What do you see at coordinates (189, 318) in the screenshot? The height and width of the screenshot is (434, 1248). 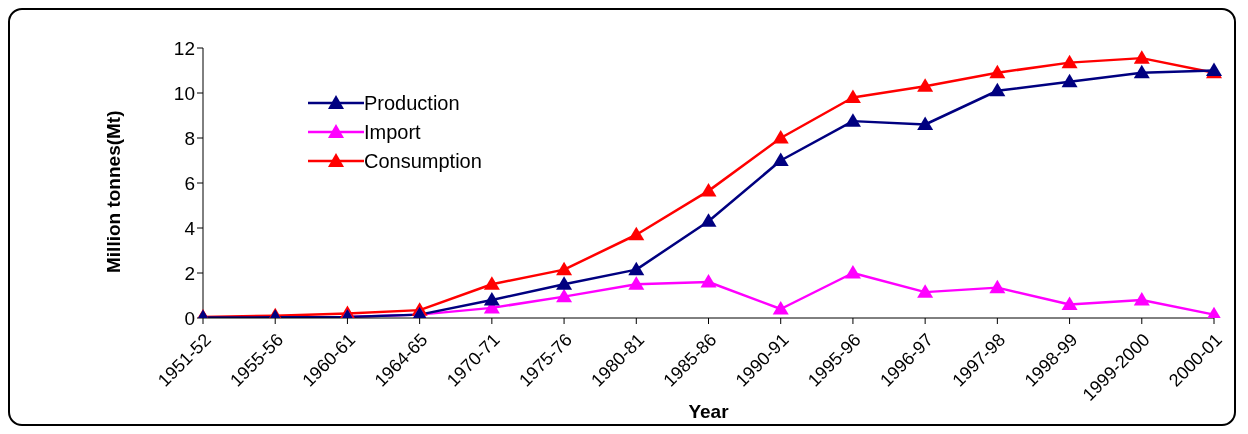 I see `y-tick-label: 0` at bounding box center [189, 318].